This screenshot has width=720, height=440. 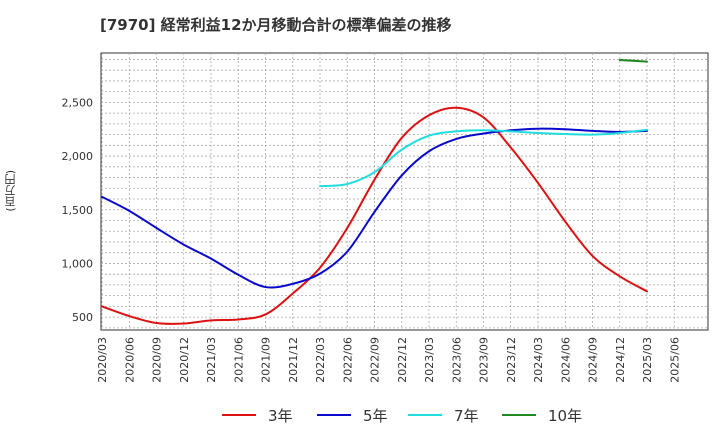 What do you see at coordinates (593, 360) in the screenshot?
I see `x-tick-label: 2024/09` at bounding box center [593, 360].